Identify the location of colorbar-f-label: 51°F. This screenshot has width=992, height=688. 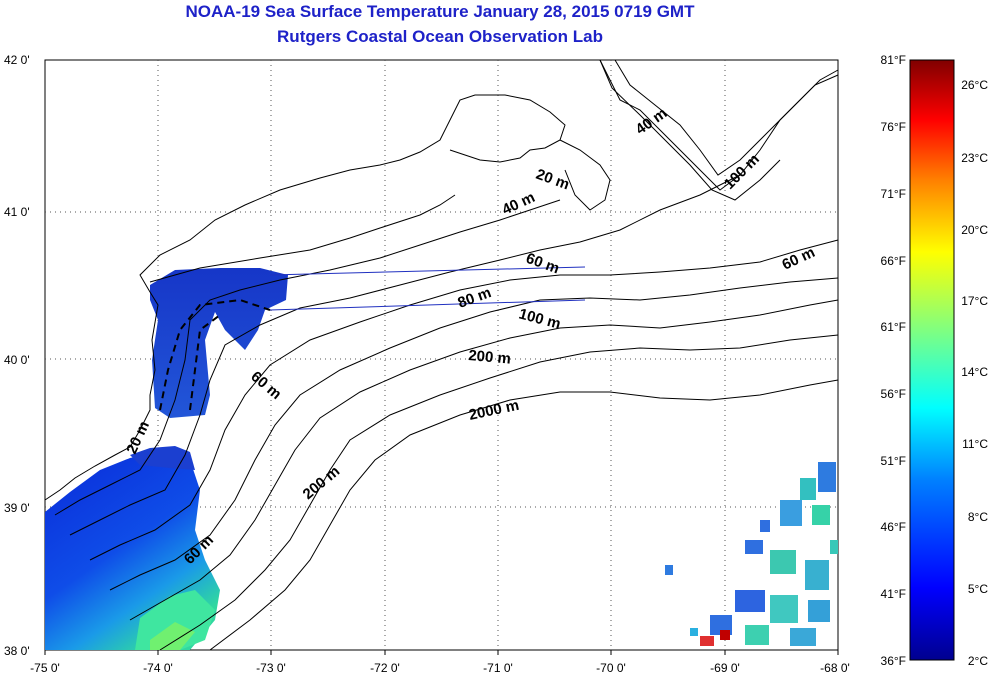
(893, 461).